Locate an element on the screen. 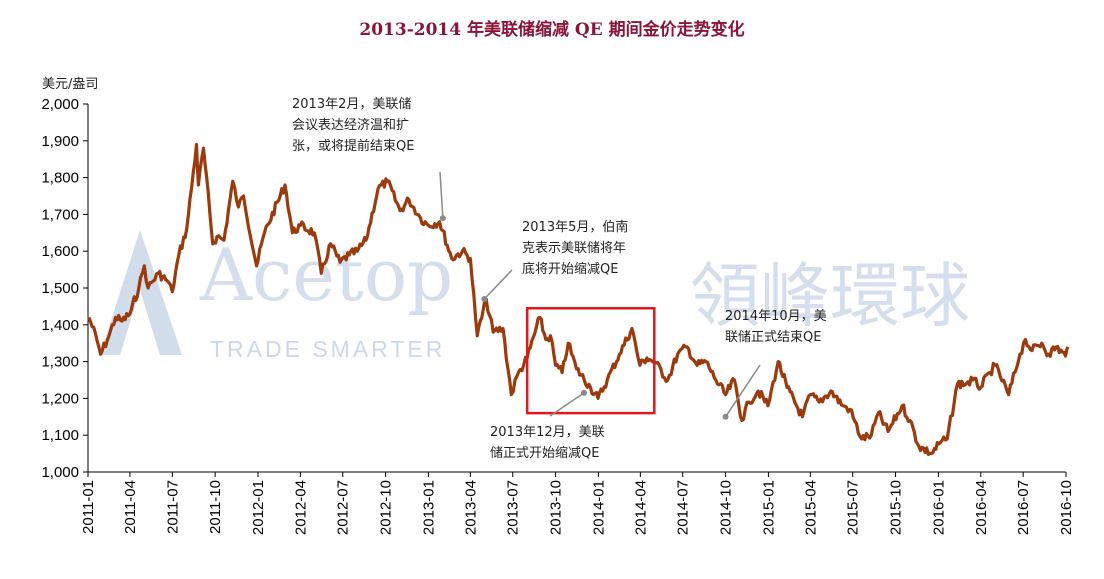  annotation-text-line: 2014年10月，美 is located at coordinates (776, 316).